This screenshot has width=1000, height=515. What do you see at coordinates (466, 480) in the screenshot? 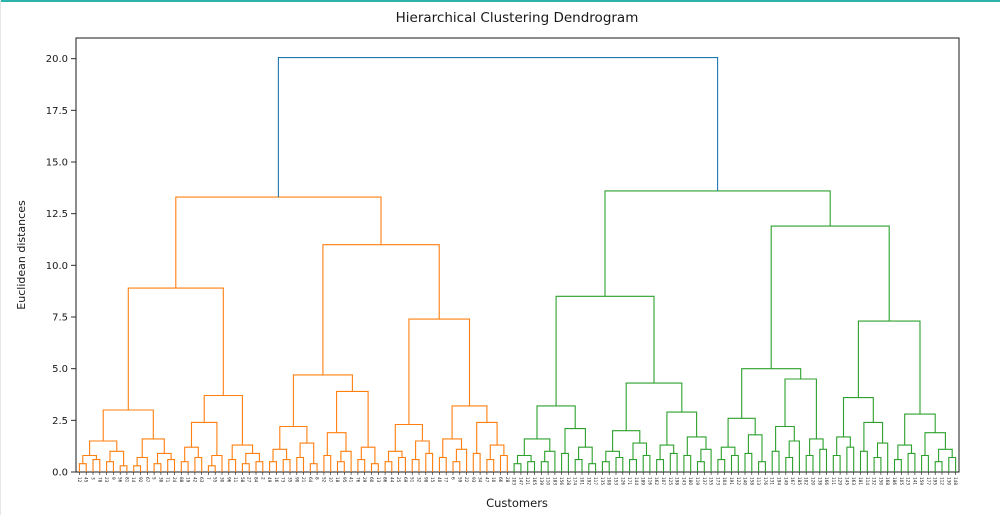
I see `leaf-label: 22` at bounding box center [466, 480].